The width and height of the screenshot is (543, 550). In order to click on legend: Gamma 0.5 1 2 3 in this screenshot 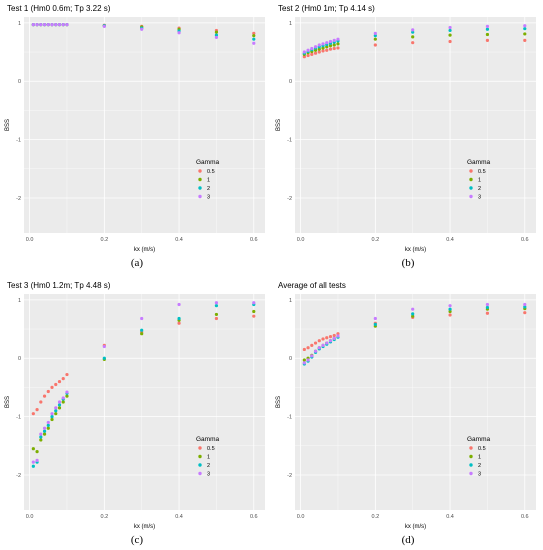, I will do `click(479, 180)`.